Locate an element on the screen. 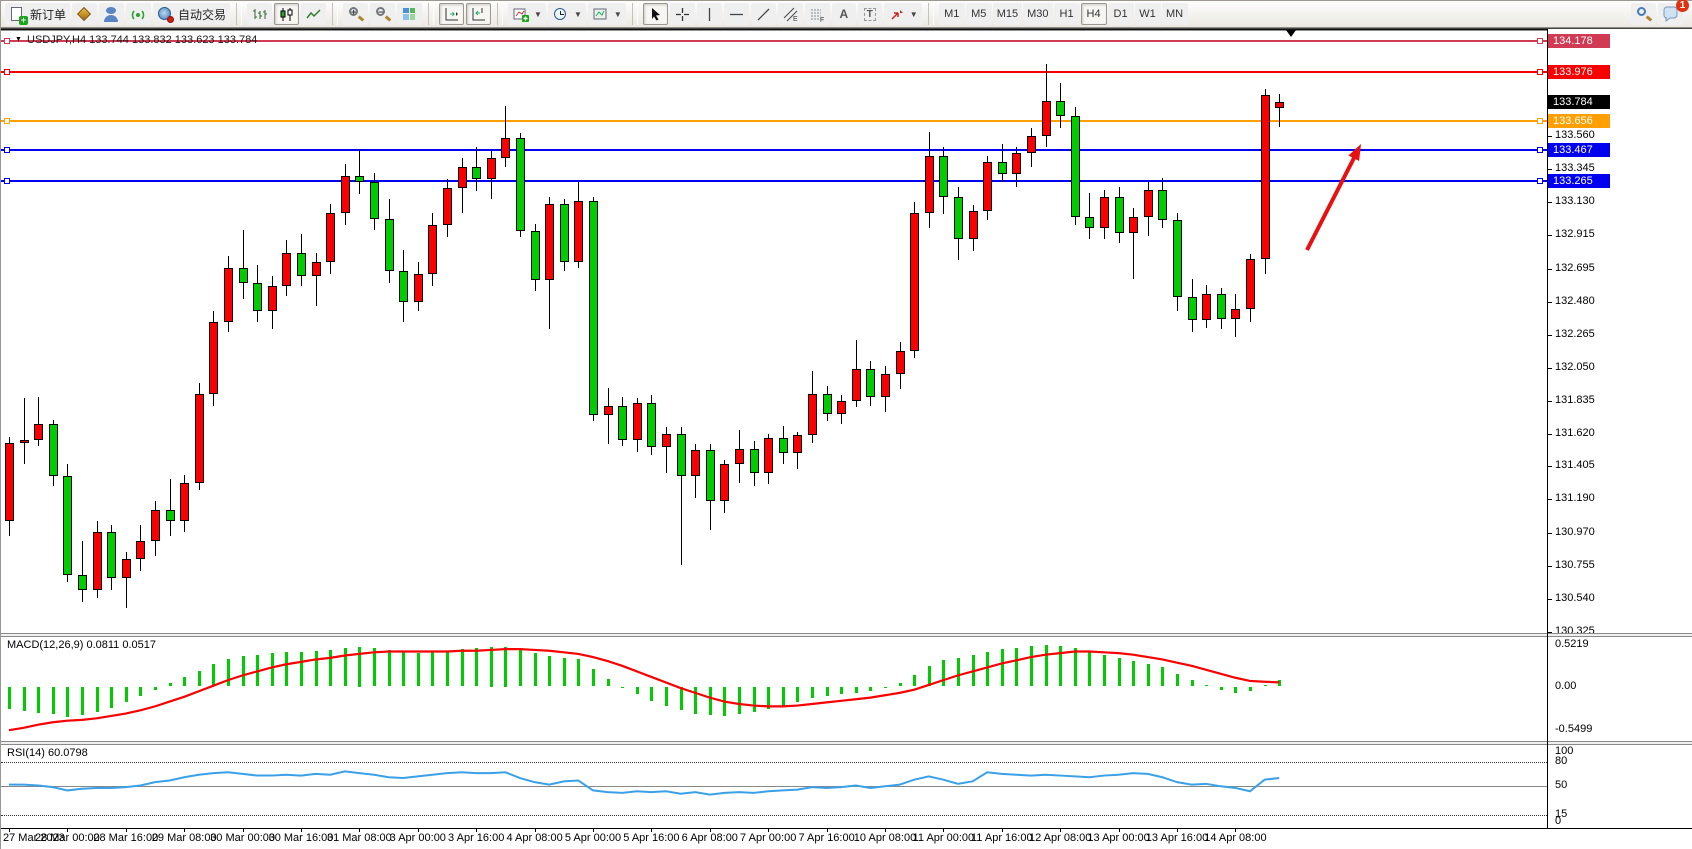 This screenshot has height=849, width=1692. horizontal-line-button is located at coordinates (736, 14).